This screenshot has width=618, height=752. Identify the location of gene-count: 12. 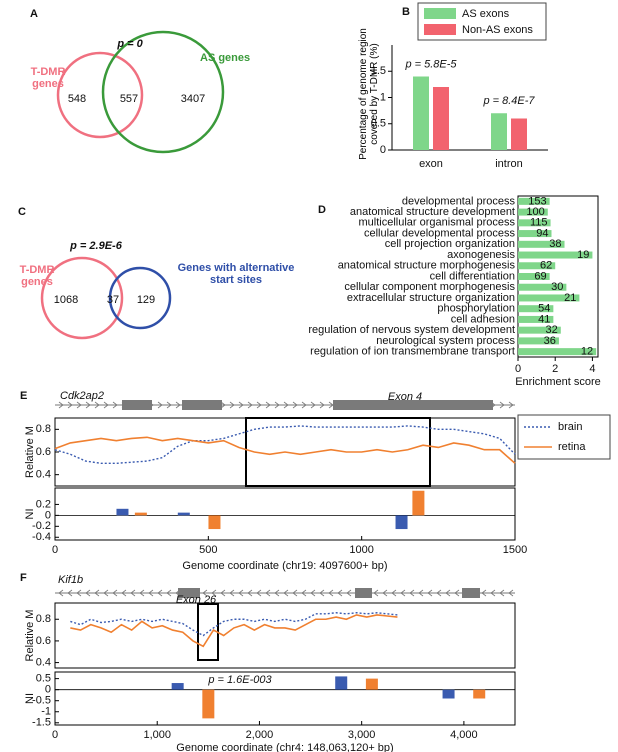
(587, 352).